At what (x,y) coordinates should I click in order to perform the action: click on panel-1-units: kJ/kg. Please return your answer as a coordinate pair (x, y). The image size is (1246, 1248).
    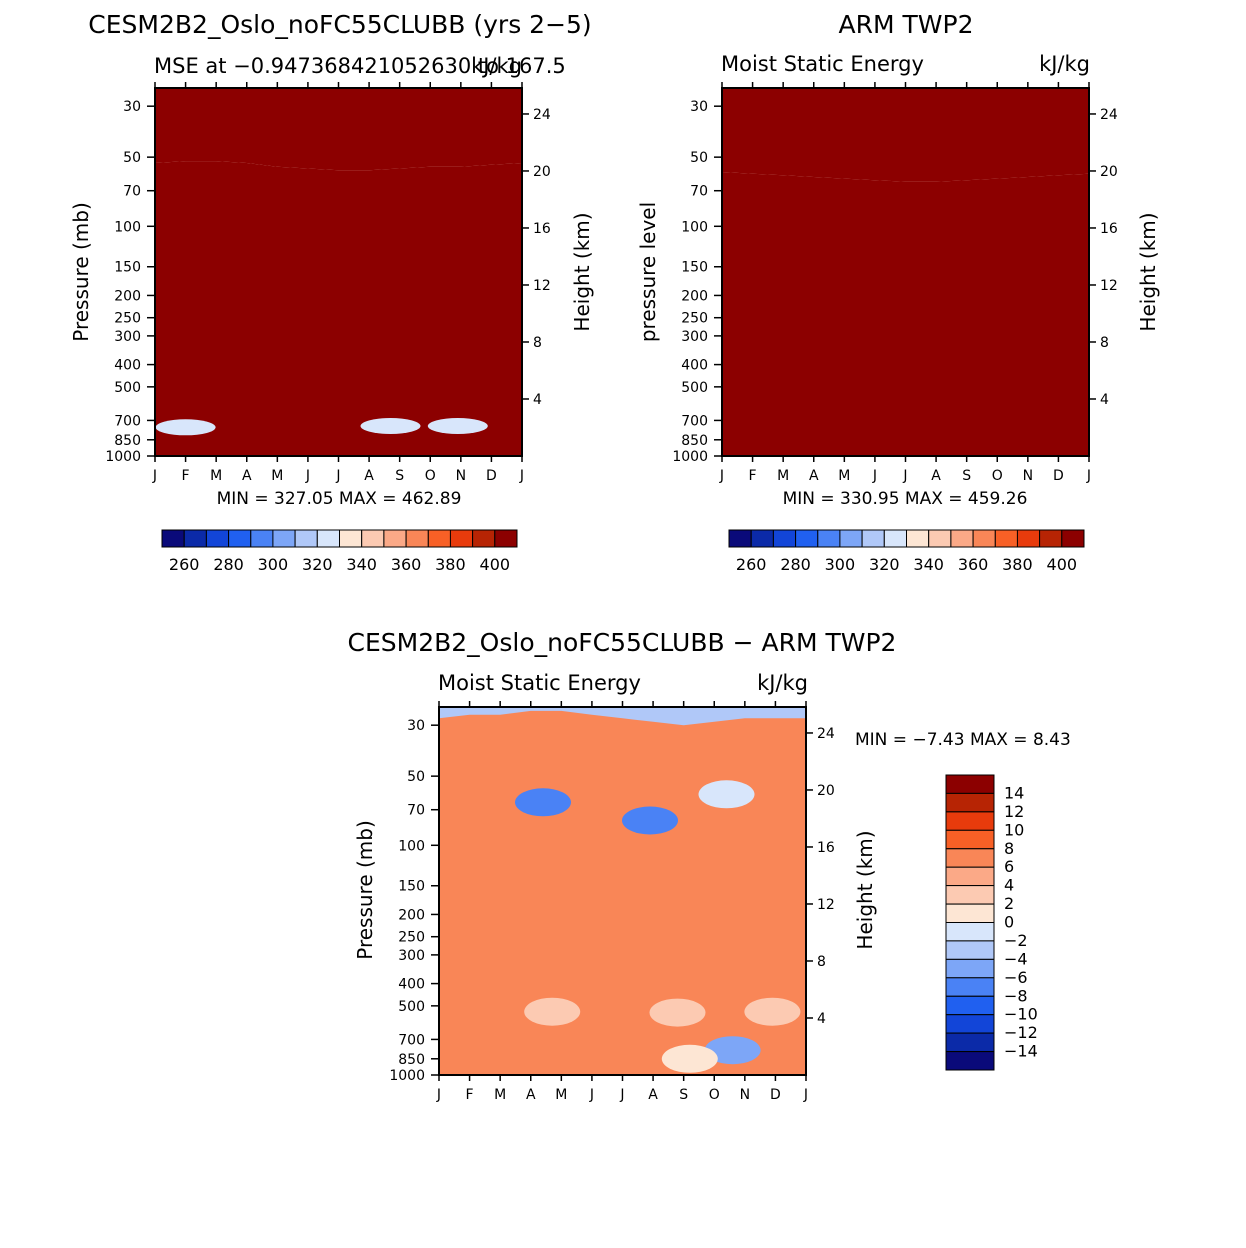
    Looking at the image, I should click on (496, 66).